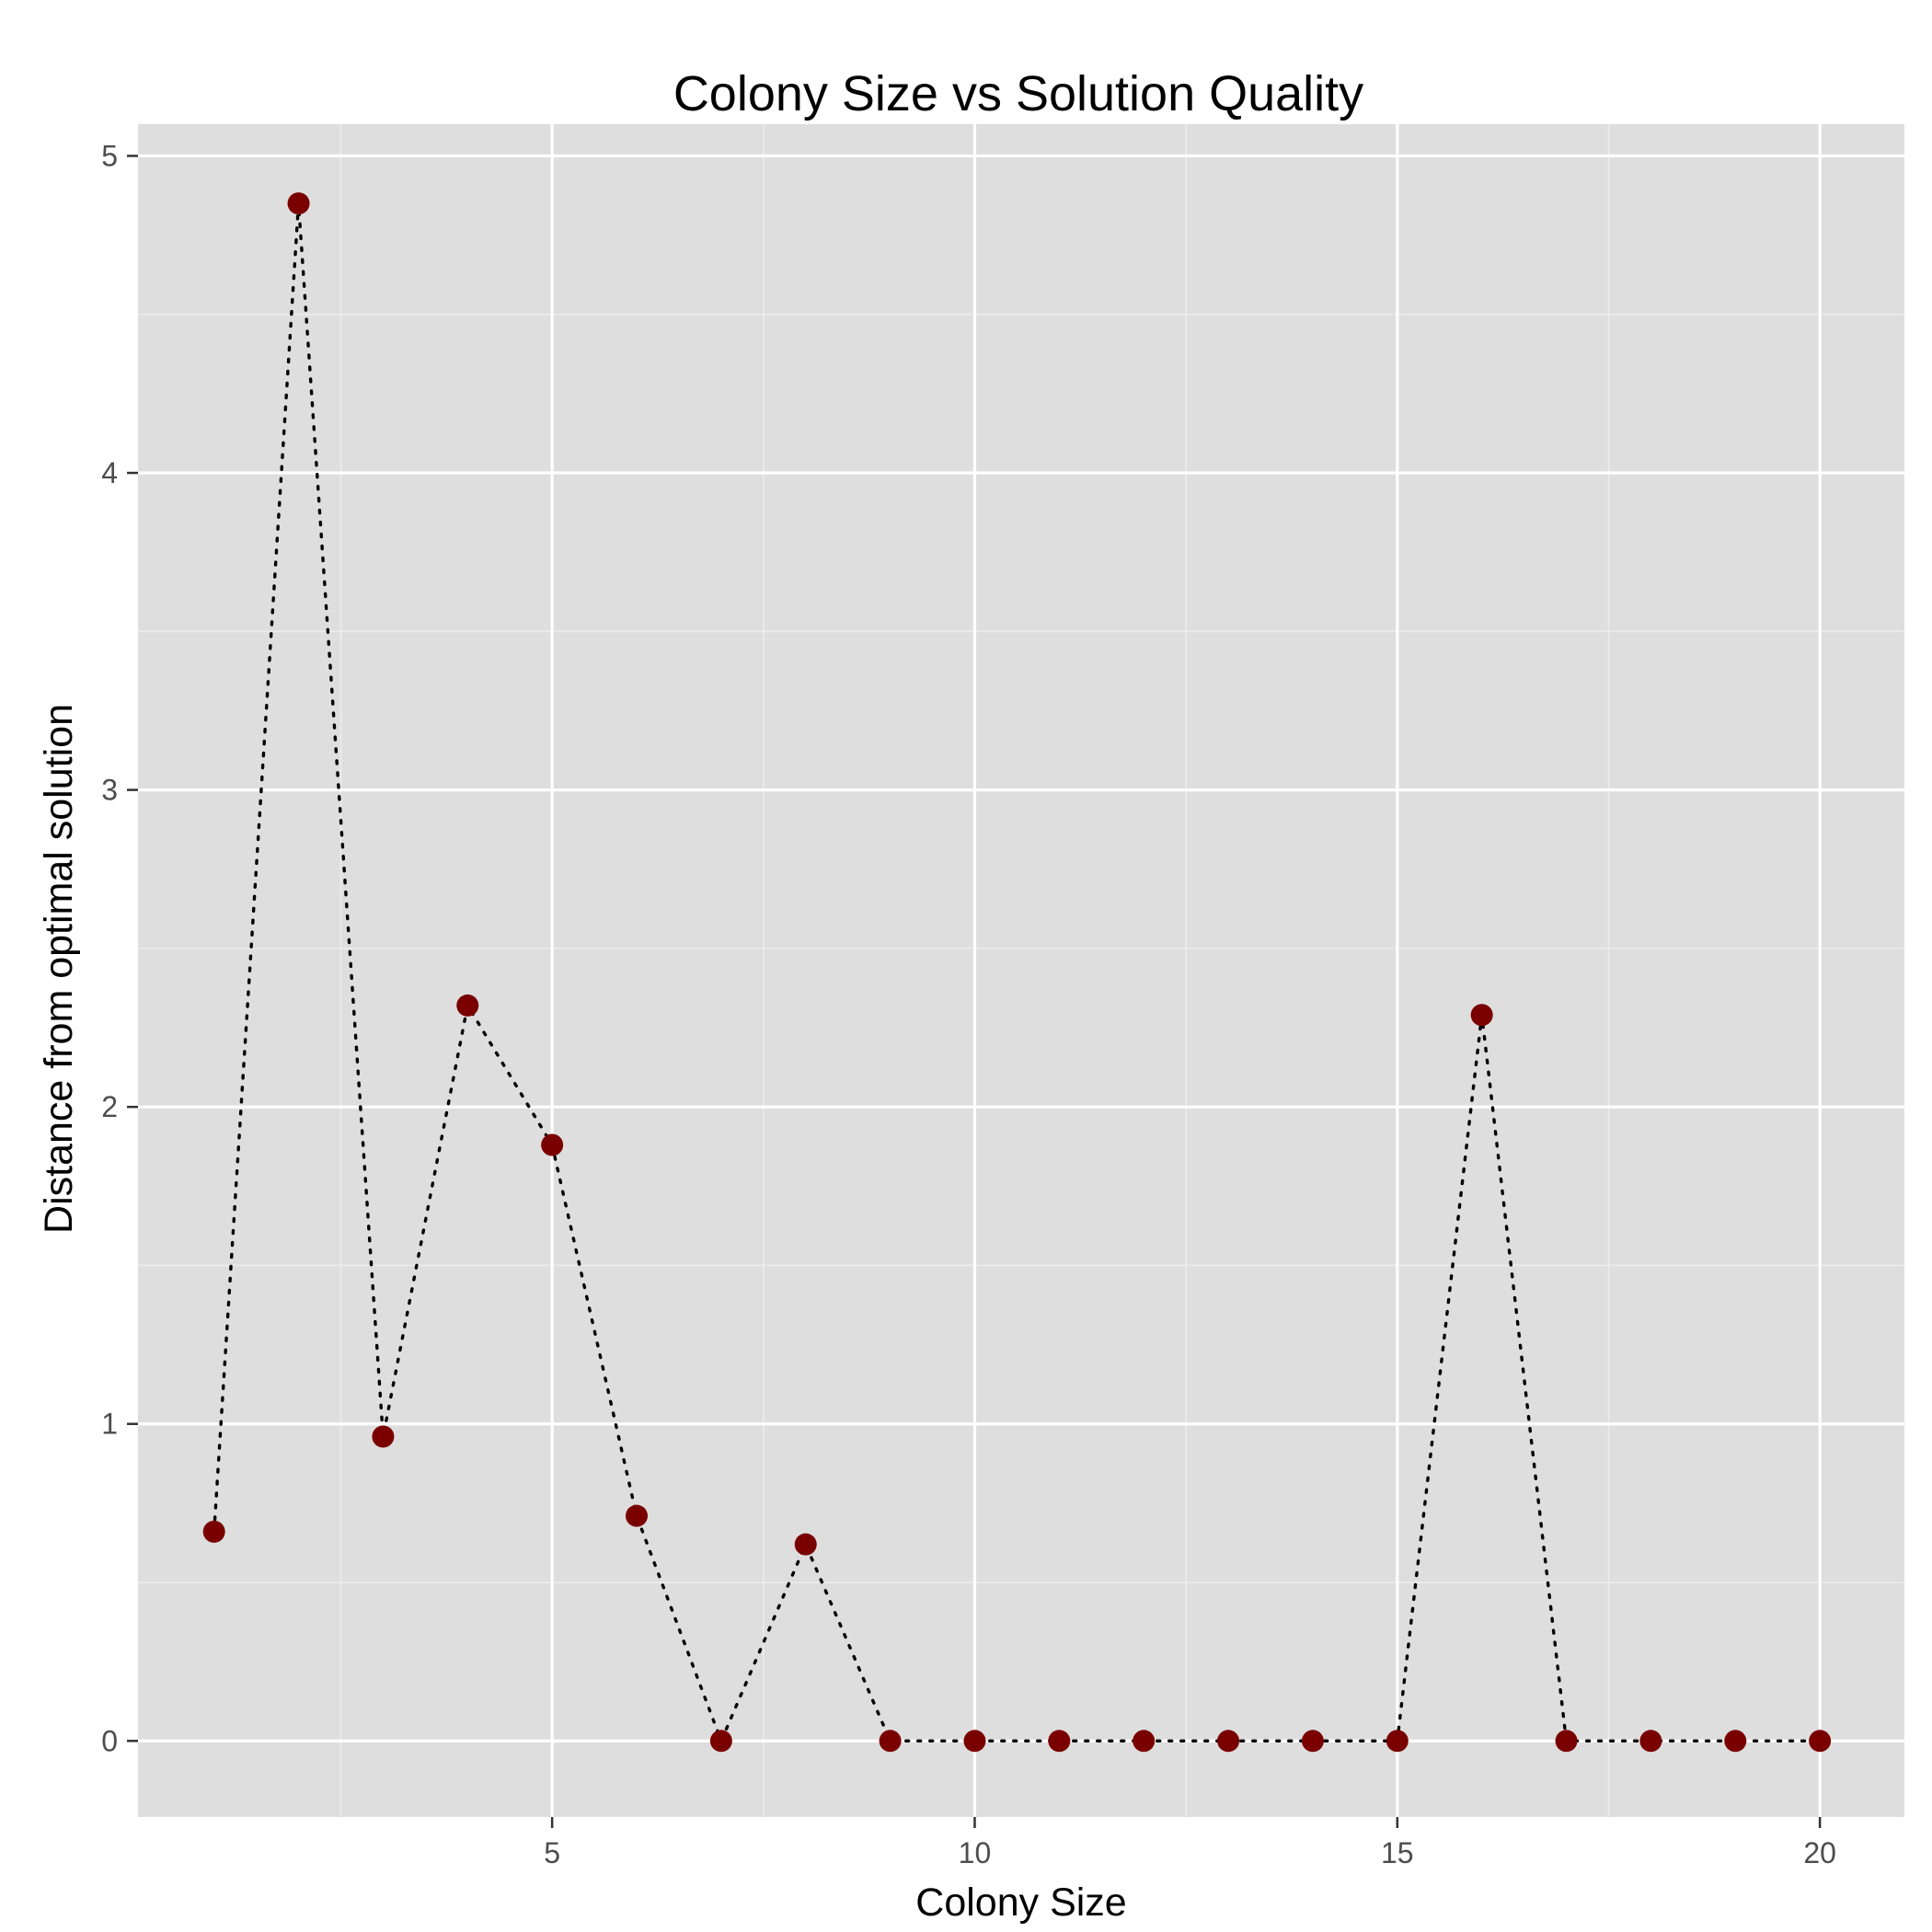 This screenshot has height=1932, width=1932. I want to click on x-tick-label: 15, so click(1397, 1852).